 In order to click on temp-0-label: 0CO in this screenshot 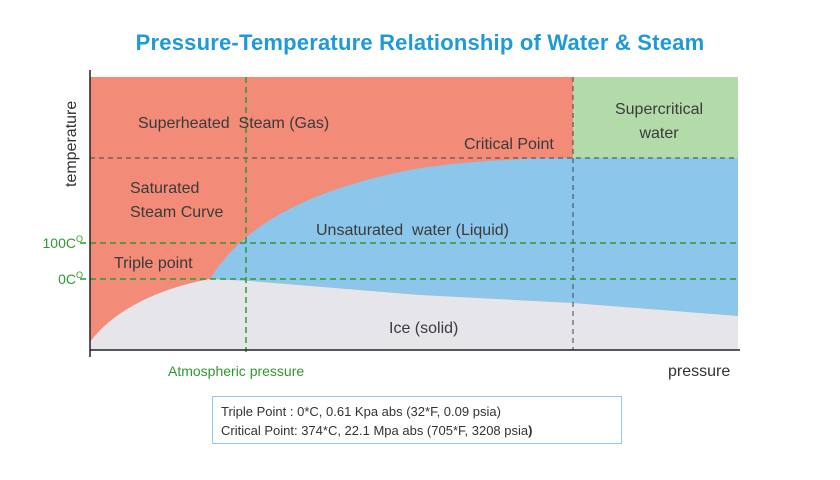, I will do `click(70, 278)`.